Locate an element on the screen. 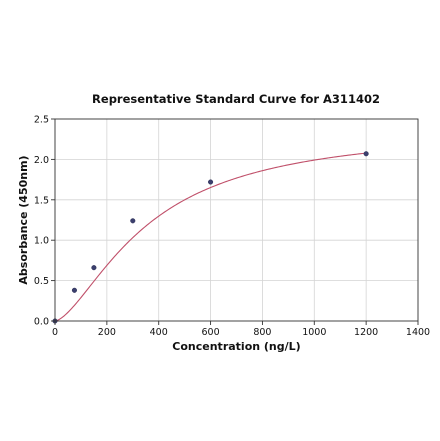  y-tick-label: 2.0 is located at coordinates (41, 160).